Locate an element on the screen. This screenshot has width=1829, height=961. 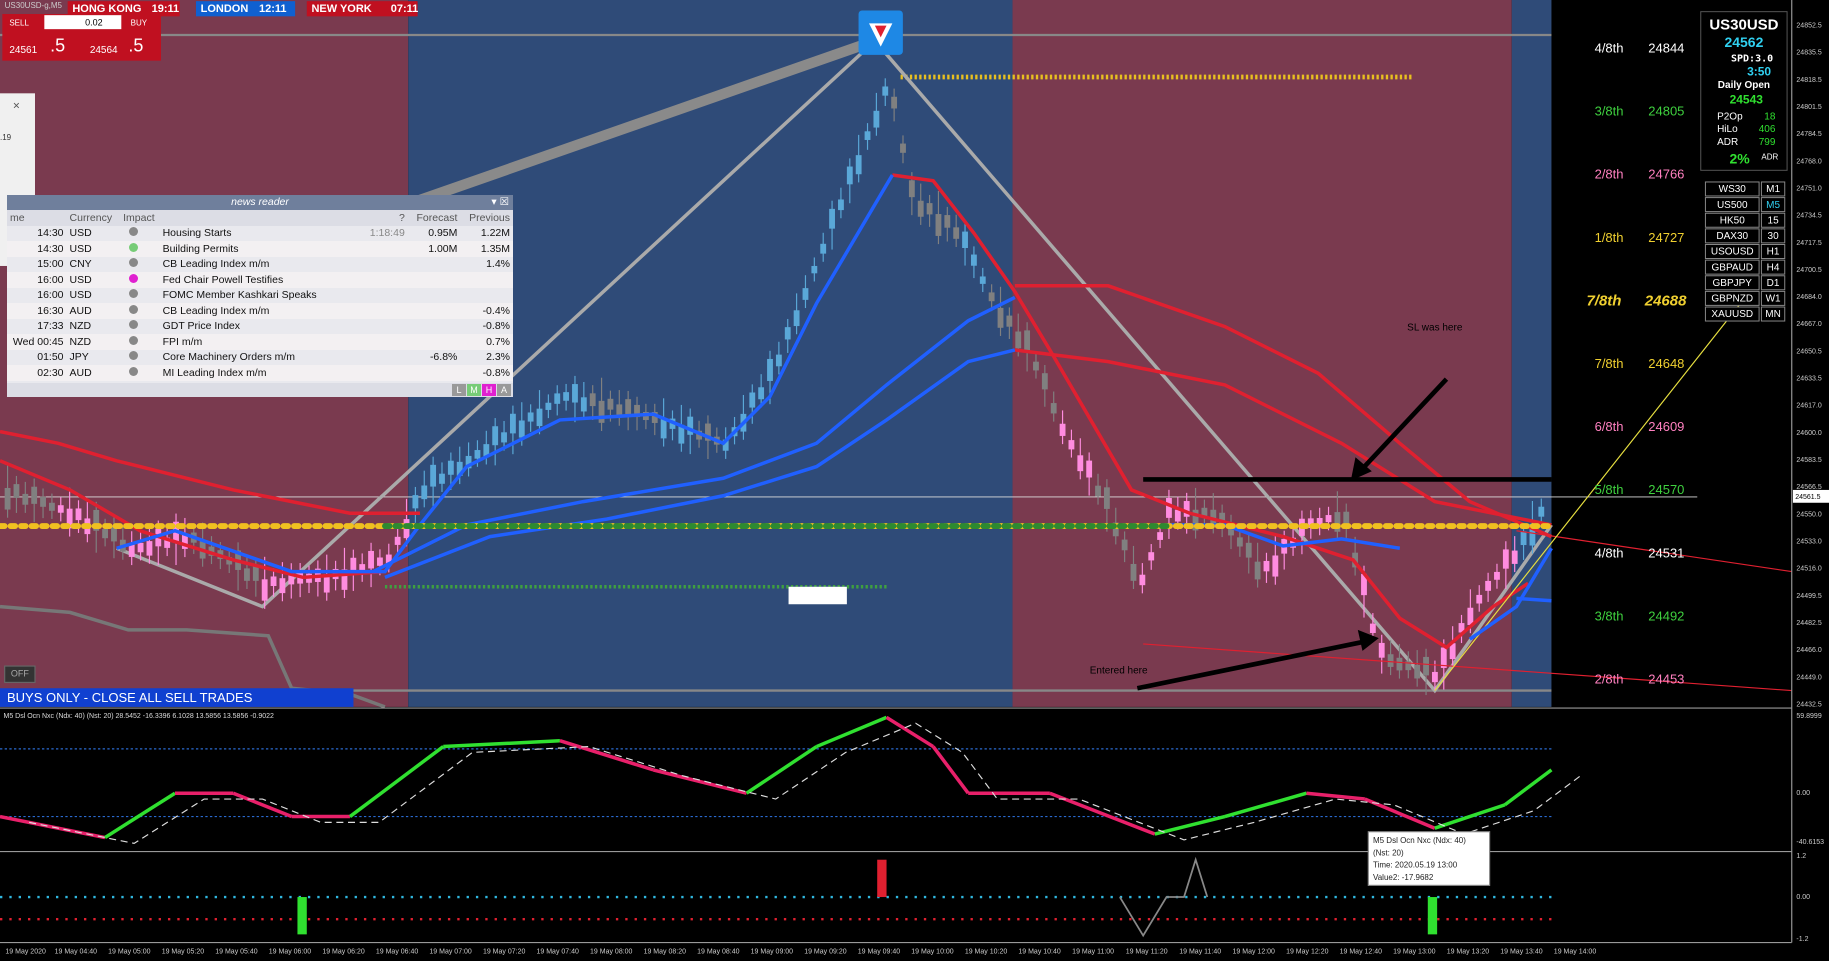
news-row: 14:30 USD Housing Starts 1:18:49 0.95M 1.22M is located at coordinates (260, 234).